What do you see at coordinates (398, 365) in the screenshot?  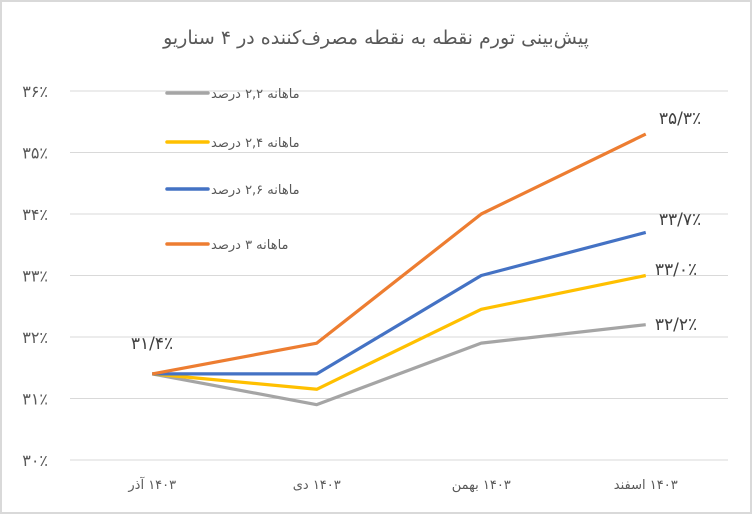 I see `series-line` at bounding box center [398, 365].